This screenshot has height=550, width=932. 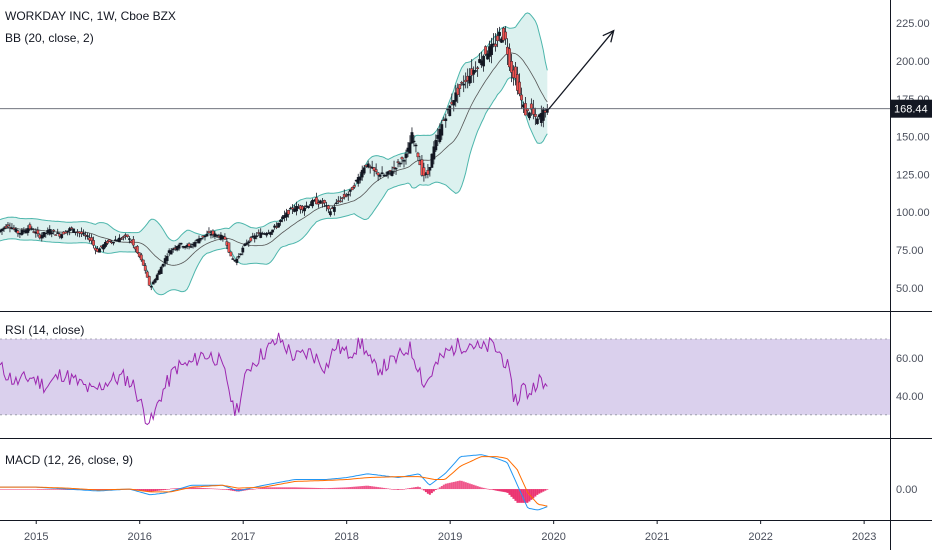 What do you see at coordinates (36, 537) in the screenshot?
I see `time-tick-label: 2015` at bounding box center [36, 537].